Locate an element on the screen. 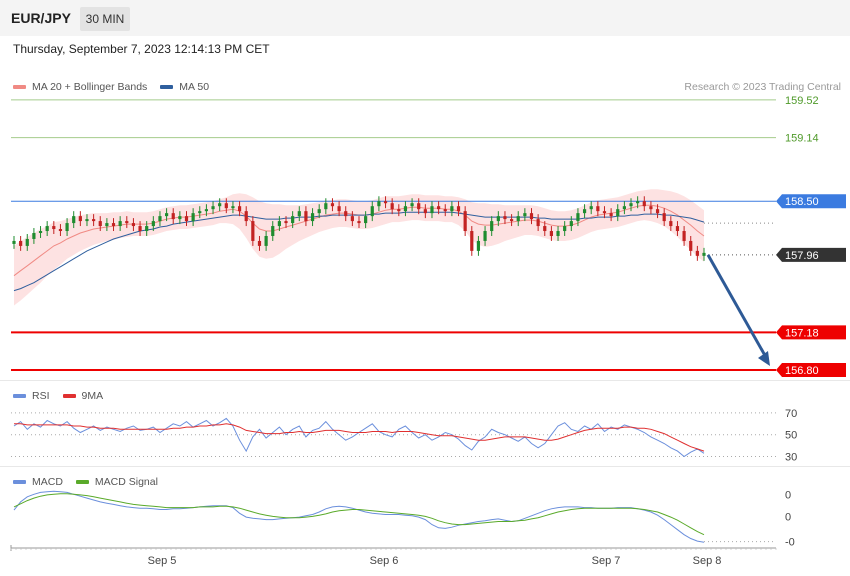 This screenshot has height=576, width=850. legend-macd: MACD is located at coordinates (38, 482).